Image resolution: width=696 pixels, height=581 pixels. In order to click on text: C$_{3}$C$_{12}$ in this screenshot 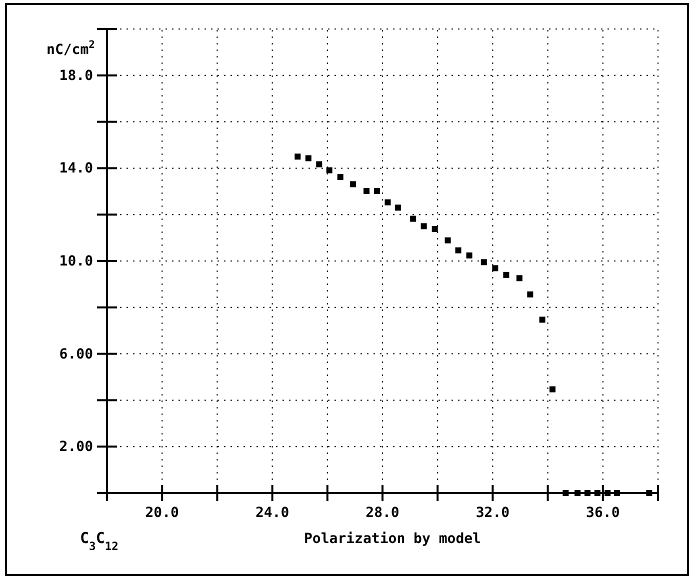, I will do `click(99, 540)`.